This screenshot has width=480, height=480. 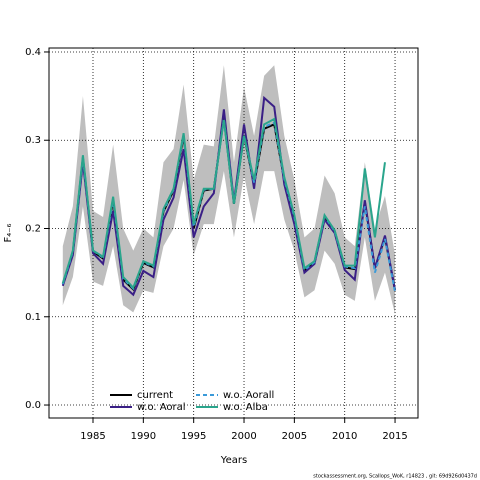 I want to click on x-tick-label: 1990, so click(x=143, y=436).